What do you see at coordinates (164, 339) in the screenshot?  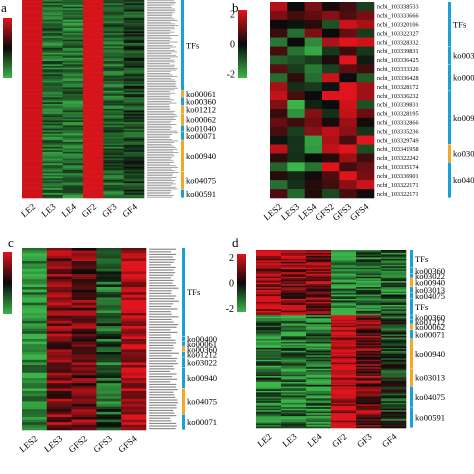 I see `gene-label-column` at bounding box center [164, 339].